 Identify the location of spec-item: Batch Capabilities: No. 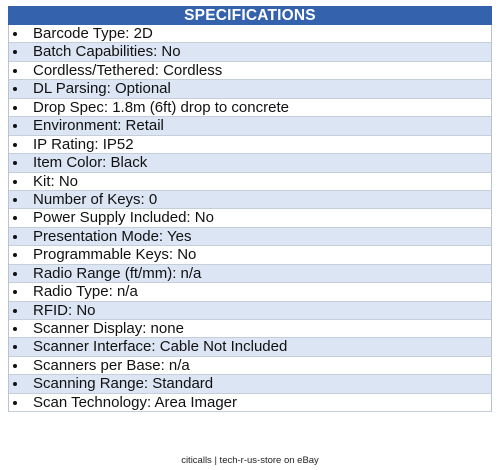
(250, 52).